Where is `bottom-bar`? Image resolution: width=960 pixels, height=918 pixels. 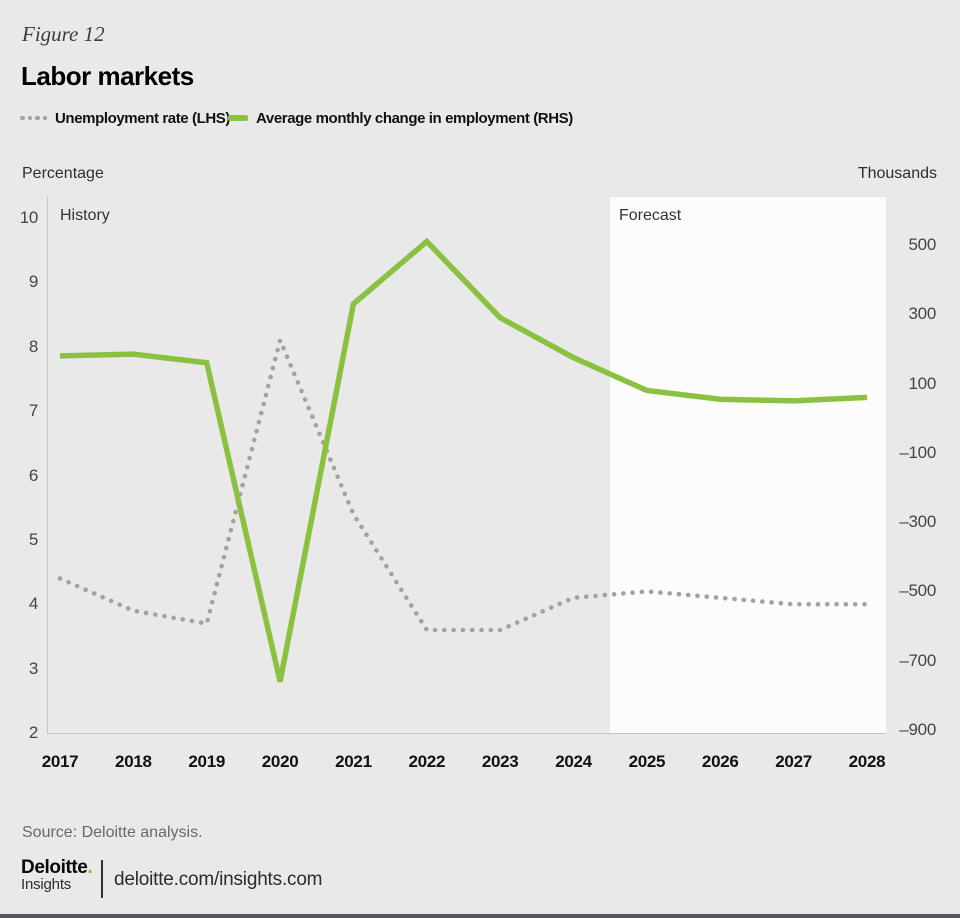
bottom-bar is located at coordinates (480, 916).